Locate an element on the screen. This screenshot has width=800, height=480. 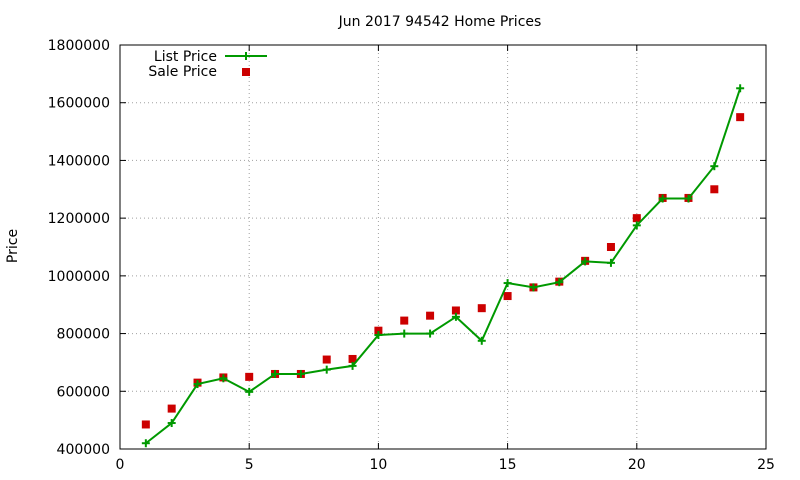
y-axis-label: Price is located at coordinates (13, 246).